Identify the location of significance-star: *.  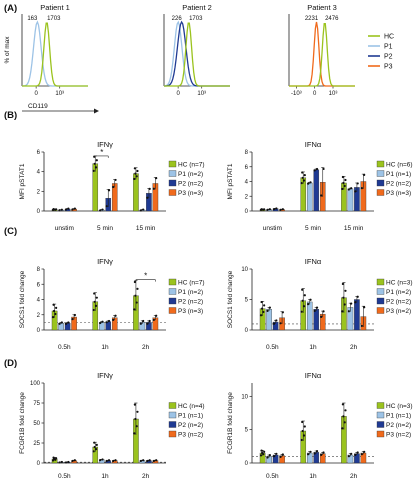
(145, 276).